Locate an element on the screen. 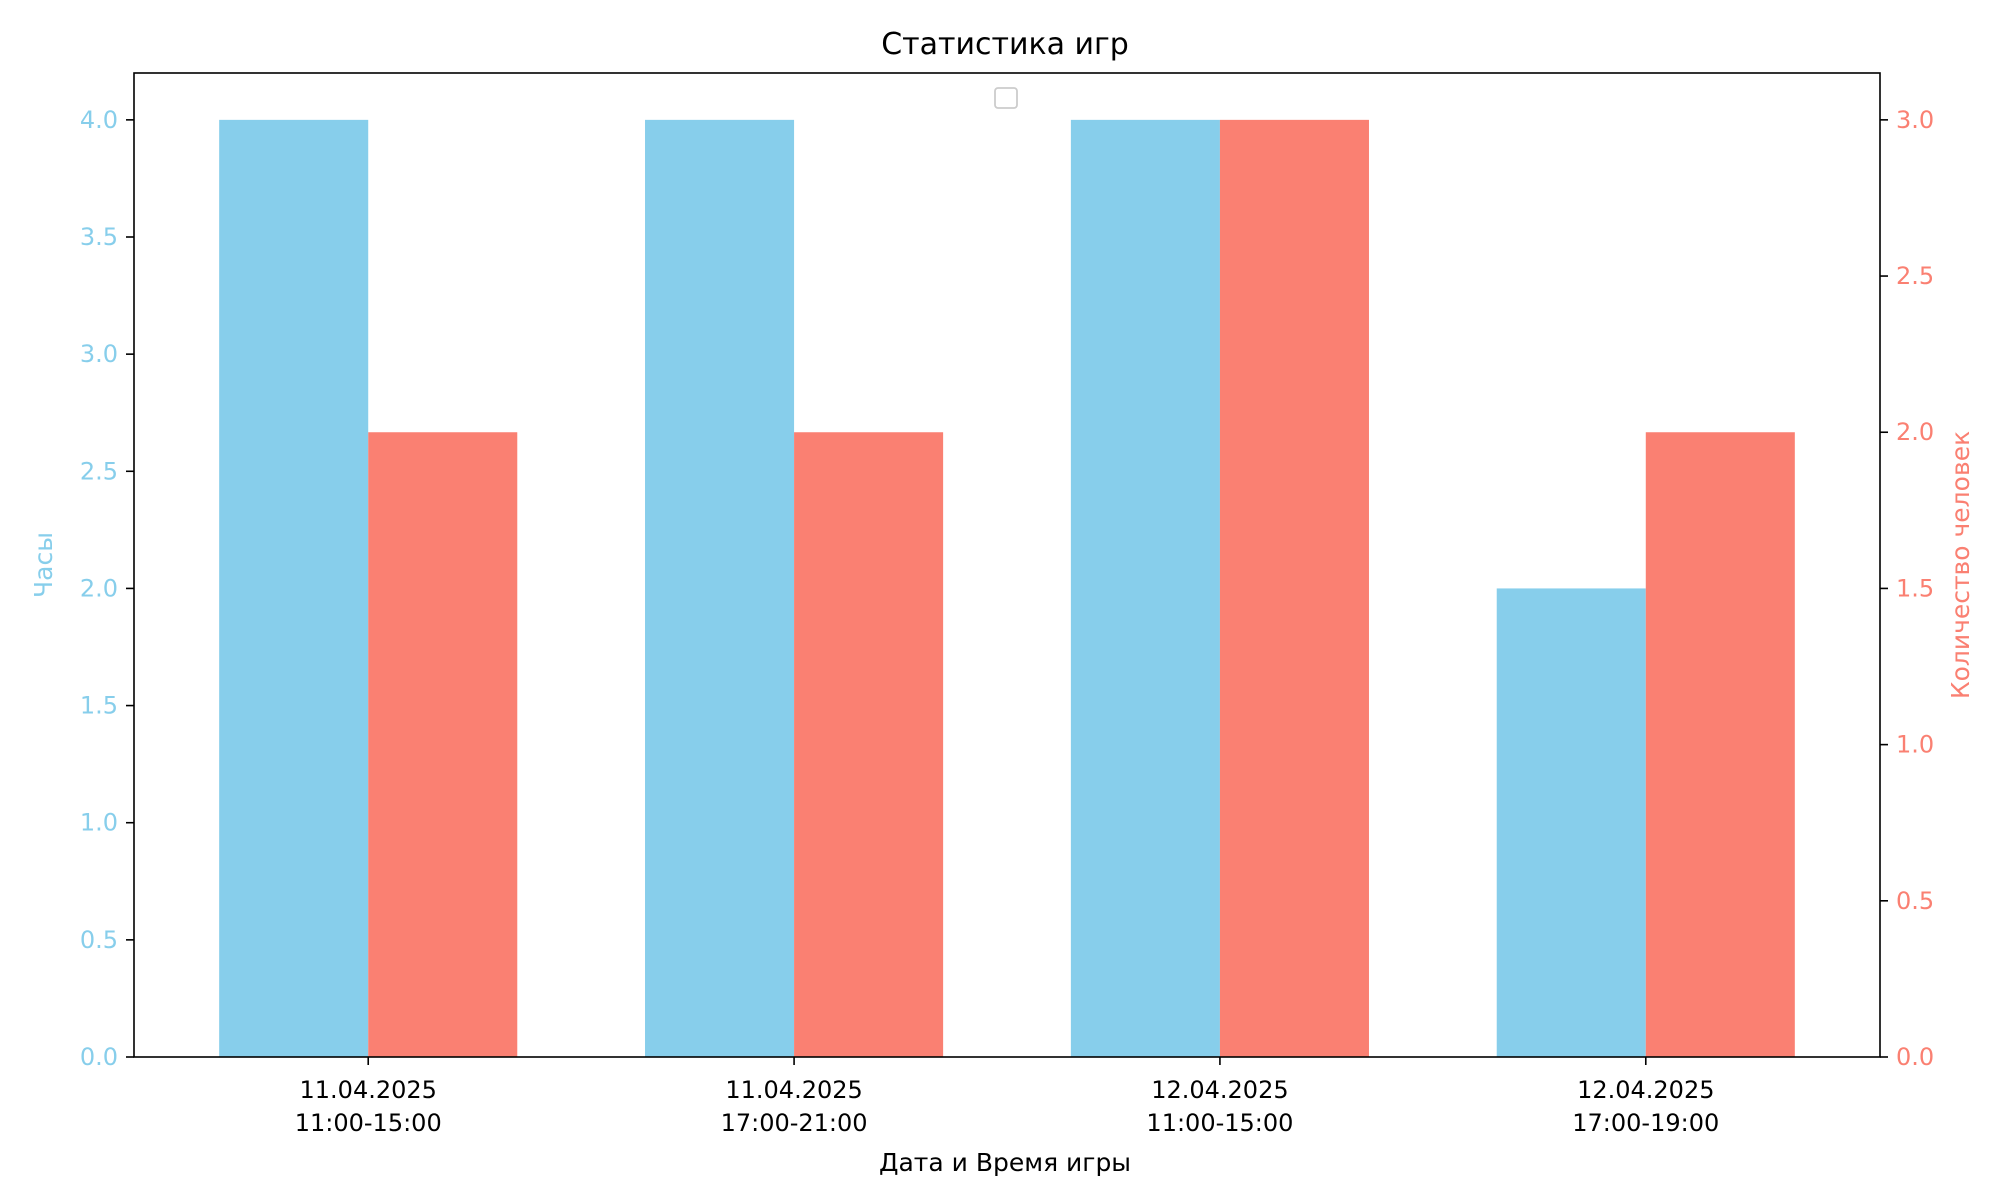  y-right-tick-label-5: 2.5 is located at coordinates (1915, 276).